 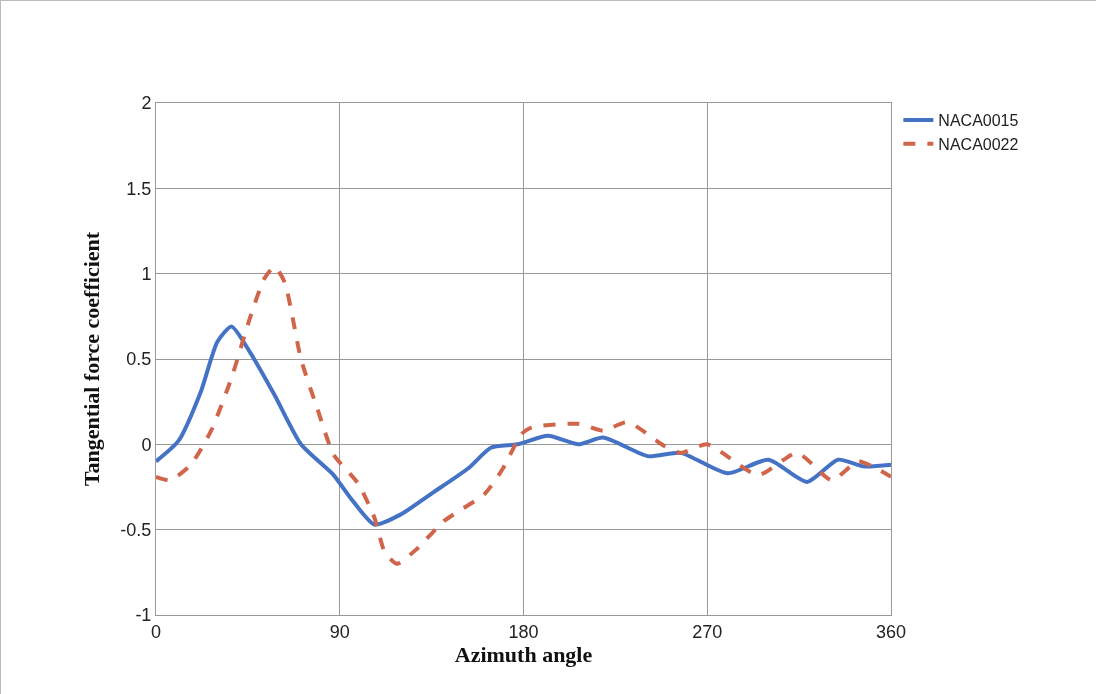 What do you see at coordinates (978, 144) in the screenshot?
I see `legend-label: NACA0022` at bounding box center [978, 144].